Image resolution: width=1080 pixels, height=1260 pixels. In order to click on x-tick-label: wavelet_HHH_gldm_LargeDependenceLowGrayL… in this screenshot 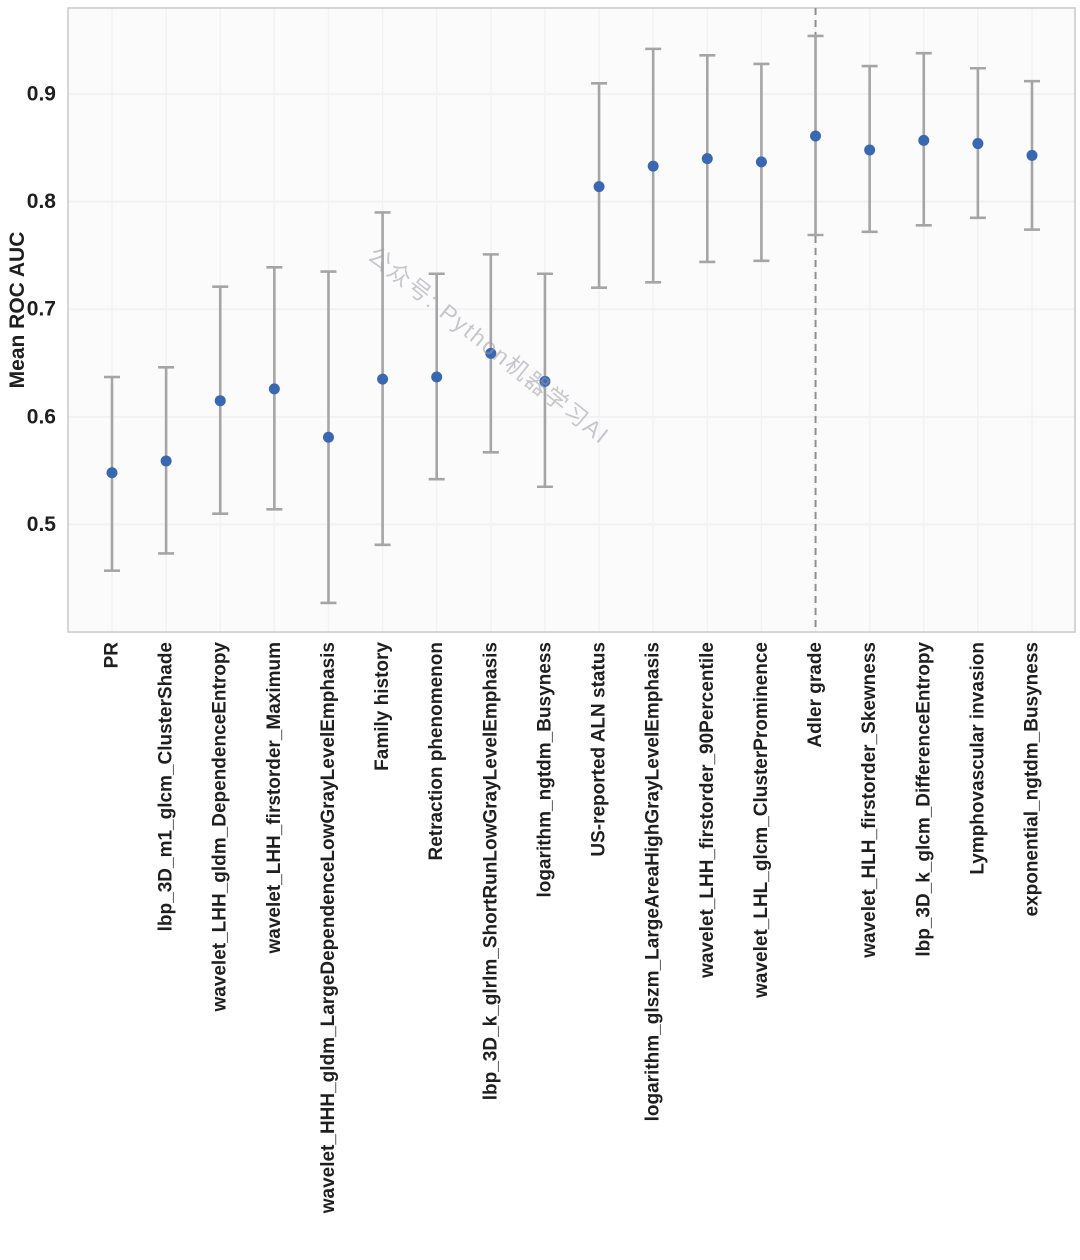, I will do `click(328, 928)`.